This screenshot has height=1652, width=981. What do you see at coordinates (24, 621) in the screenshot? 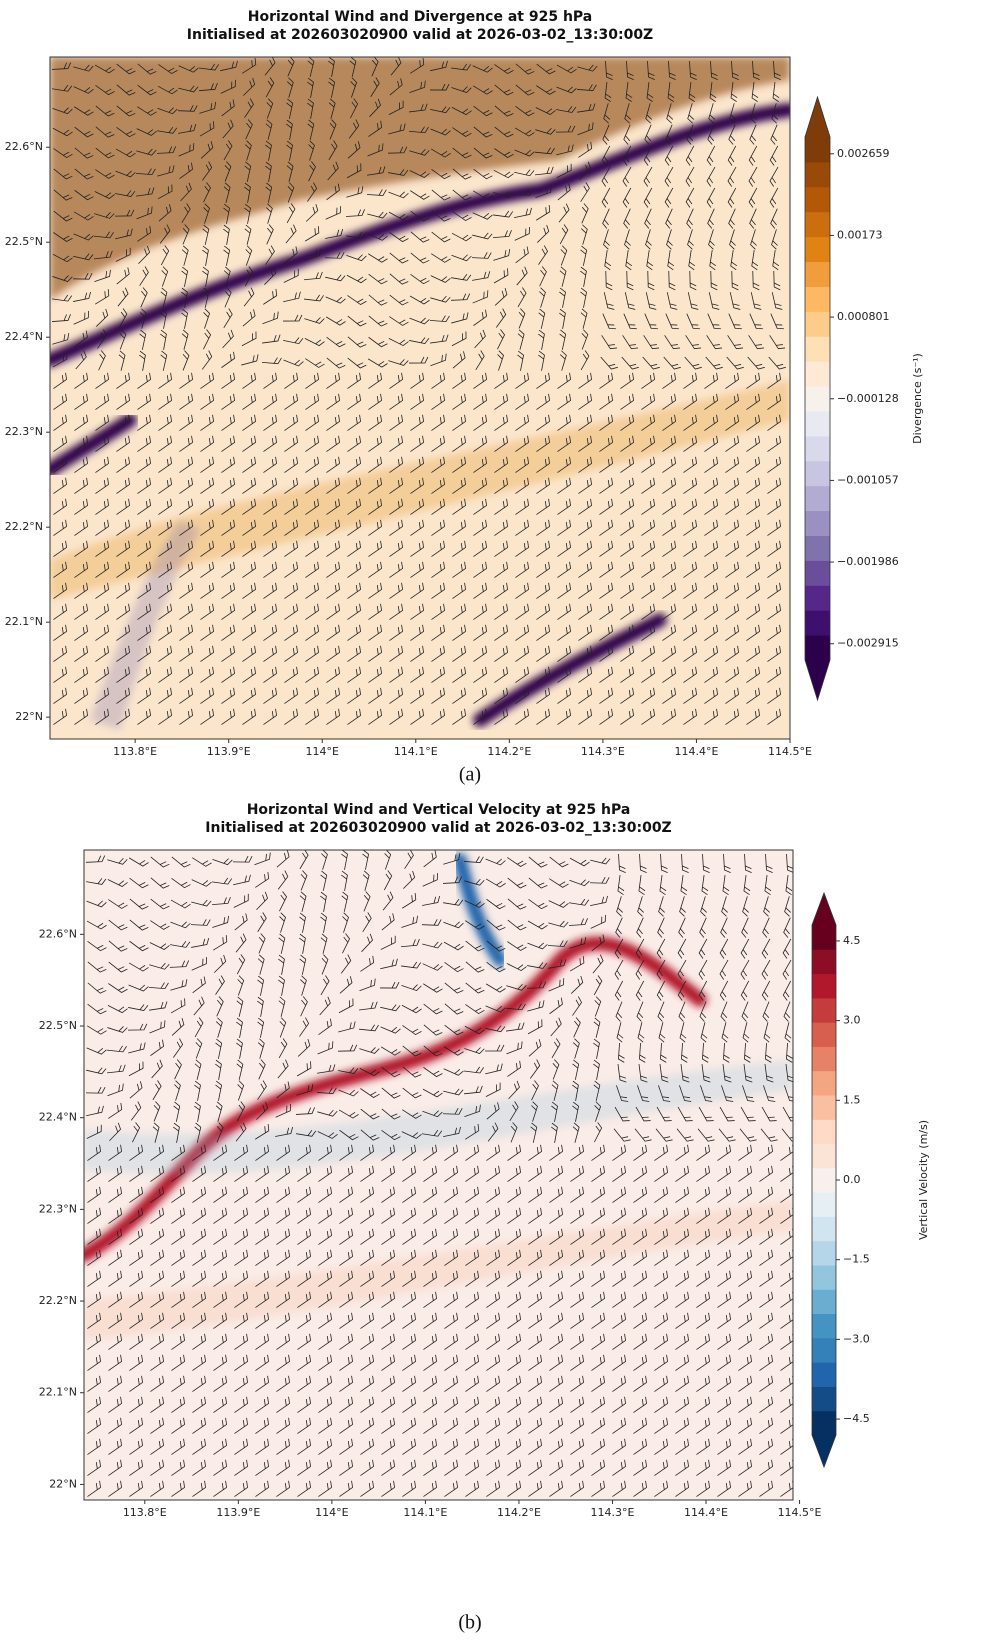
I see `y-tick-label: 22.1°N` at bounding box center [24, 621].